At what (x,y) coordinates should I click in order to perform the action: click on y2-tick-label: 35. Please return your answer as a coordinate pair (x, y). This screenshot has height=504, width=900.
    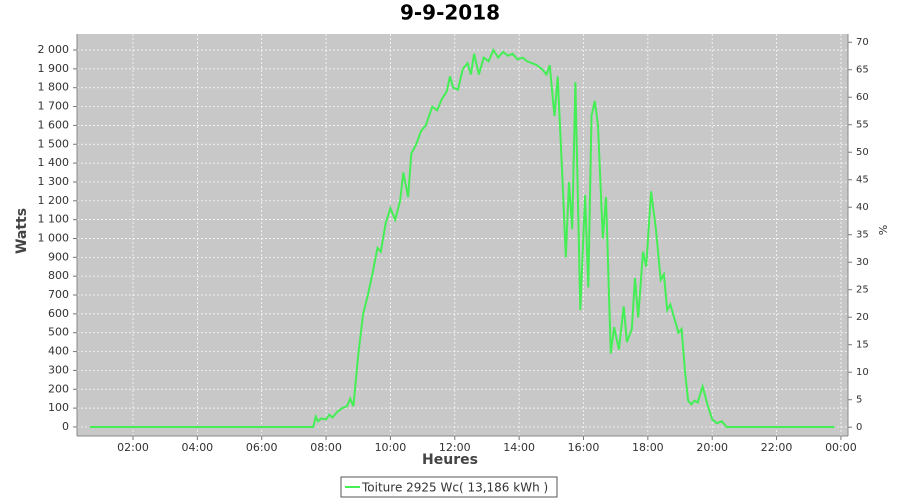
    Looking at the image, I should click on (862, 235).